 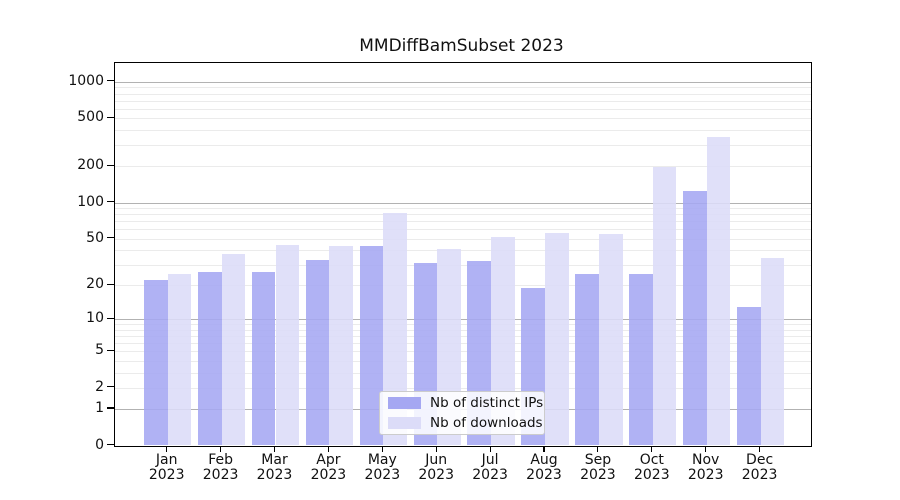 What do you see at coordinates (95, 318) in the screenshot?
I see `y-tick-label-10: 10` at bounding box center [95, 318].